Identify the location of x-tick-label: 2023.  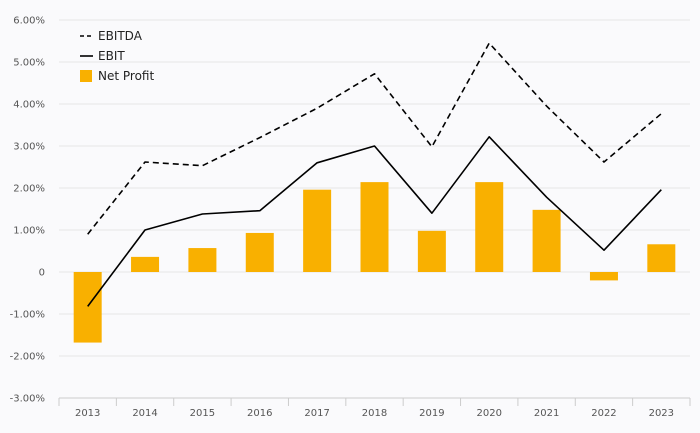
(661, 413).